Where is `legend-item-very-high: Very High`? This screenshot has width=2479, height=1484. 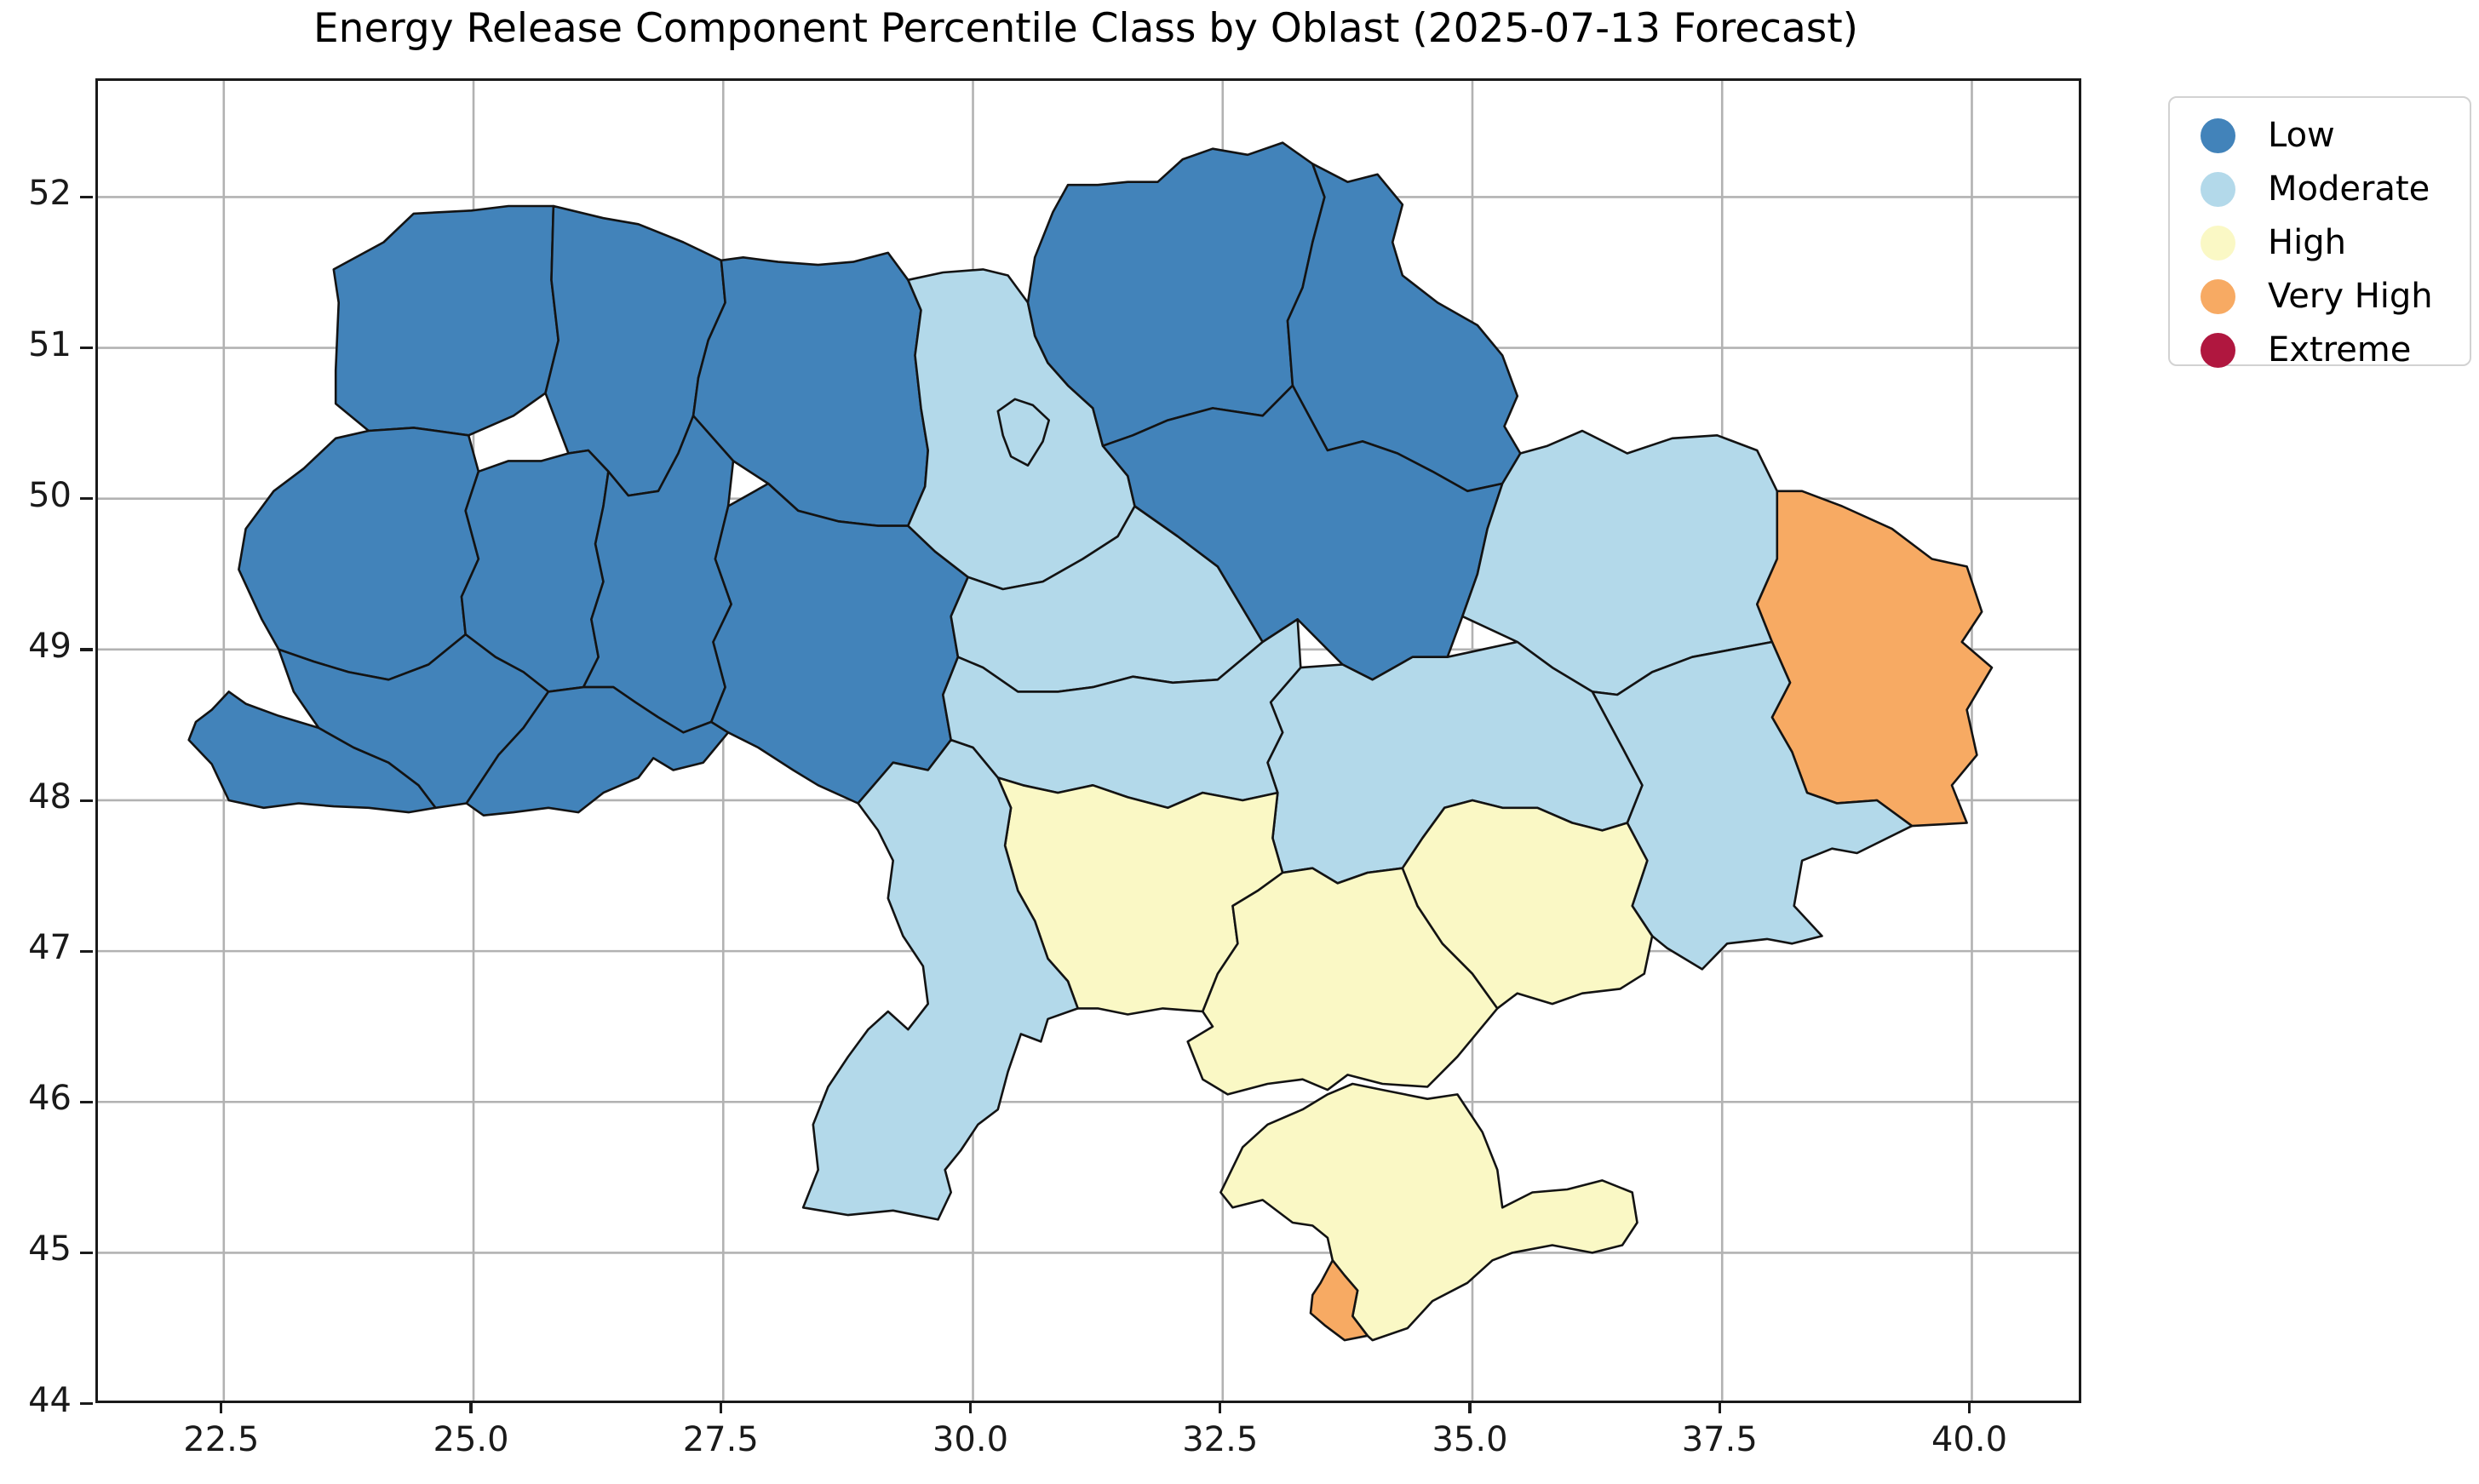 legend-item-very-high: Very High is located at coordinates (2320, 297).